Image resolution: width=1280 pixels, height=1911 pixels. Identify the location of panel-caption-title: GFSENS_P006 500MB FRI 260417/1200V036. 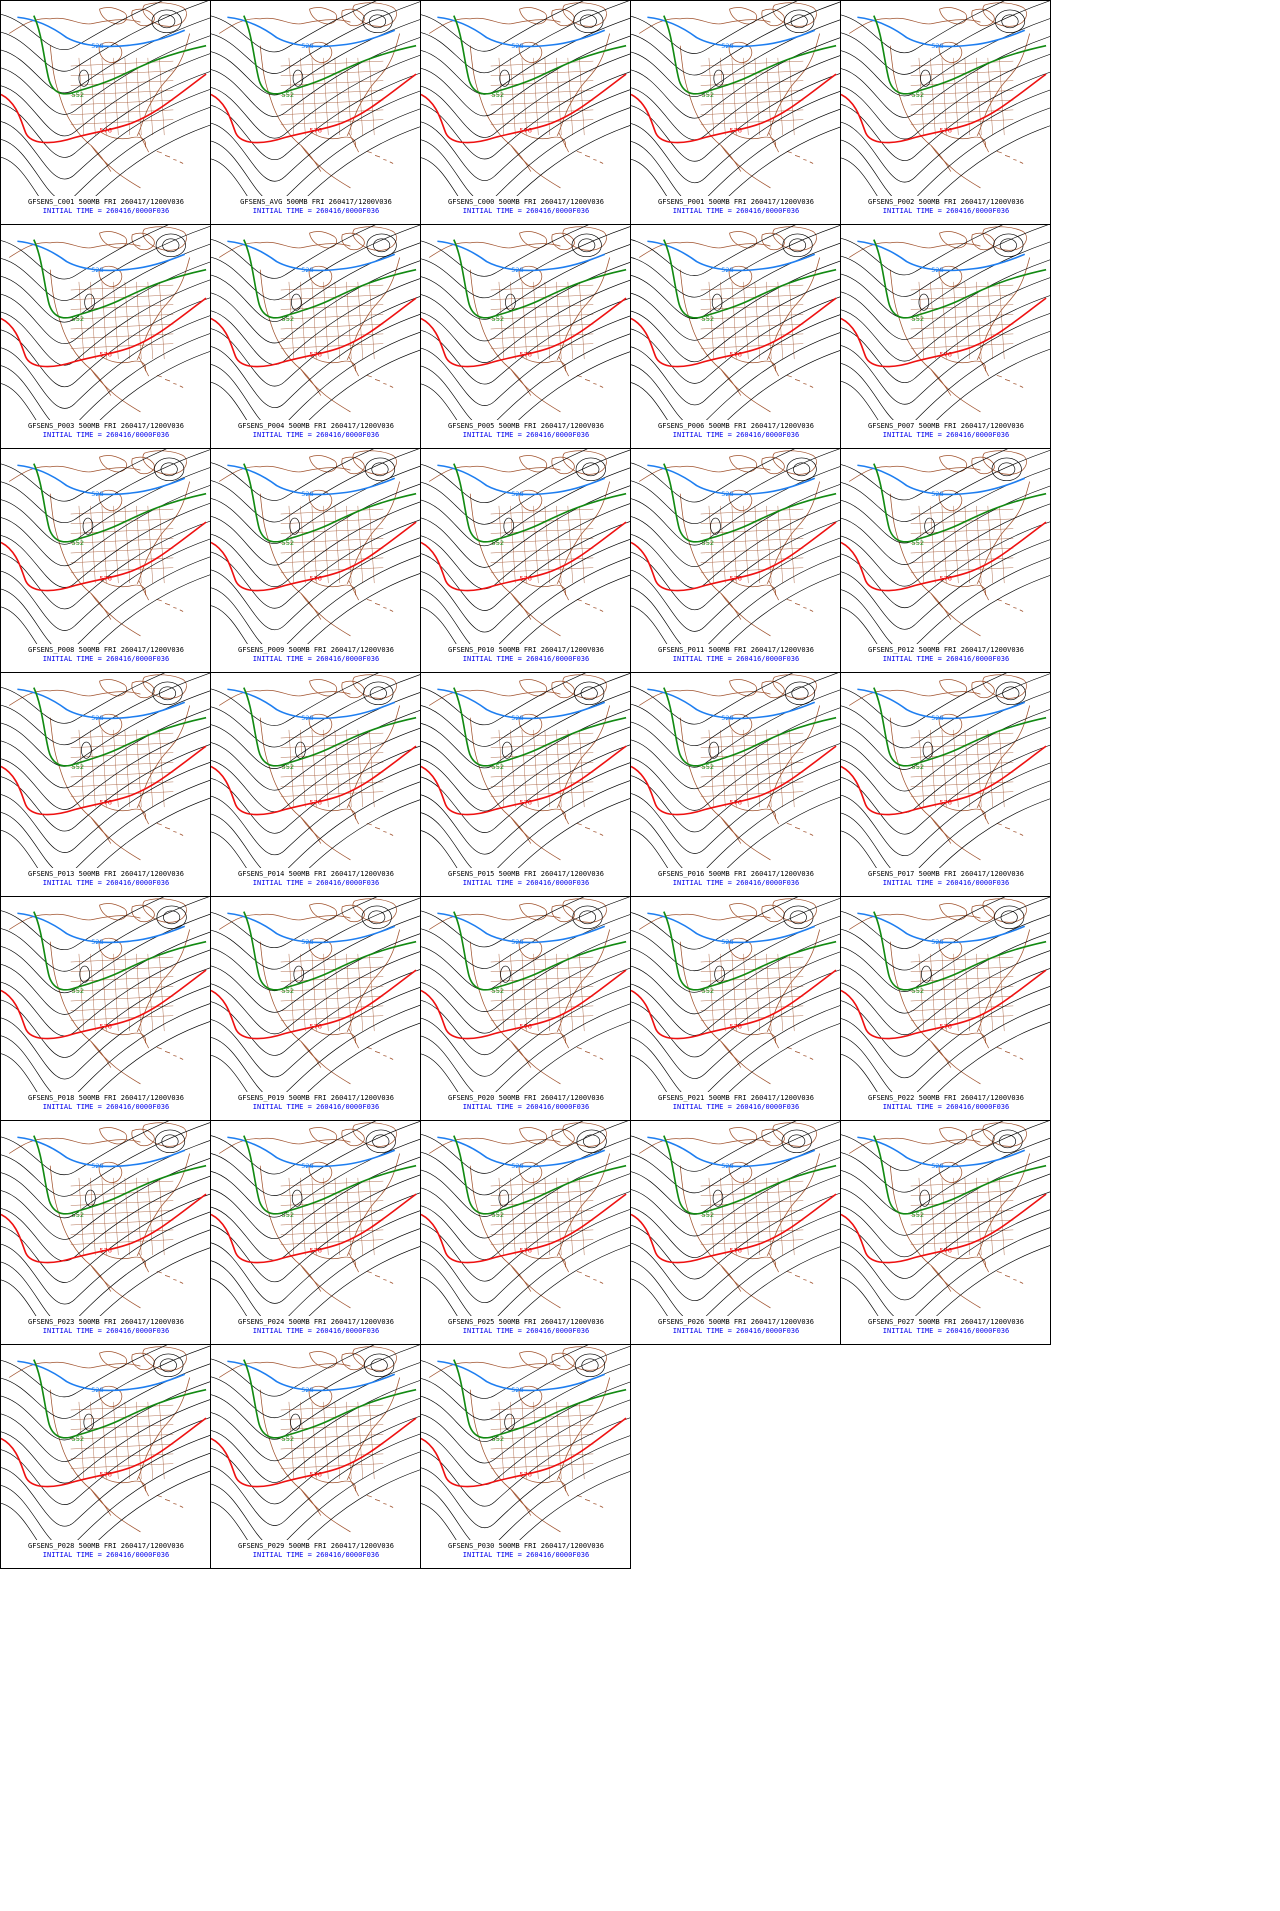
(736, 426).